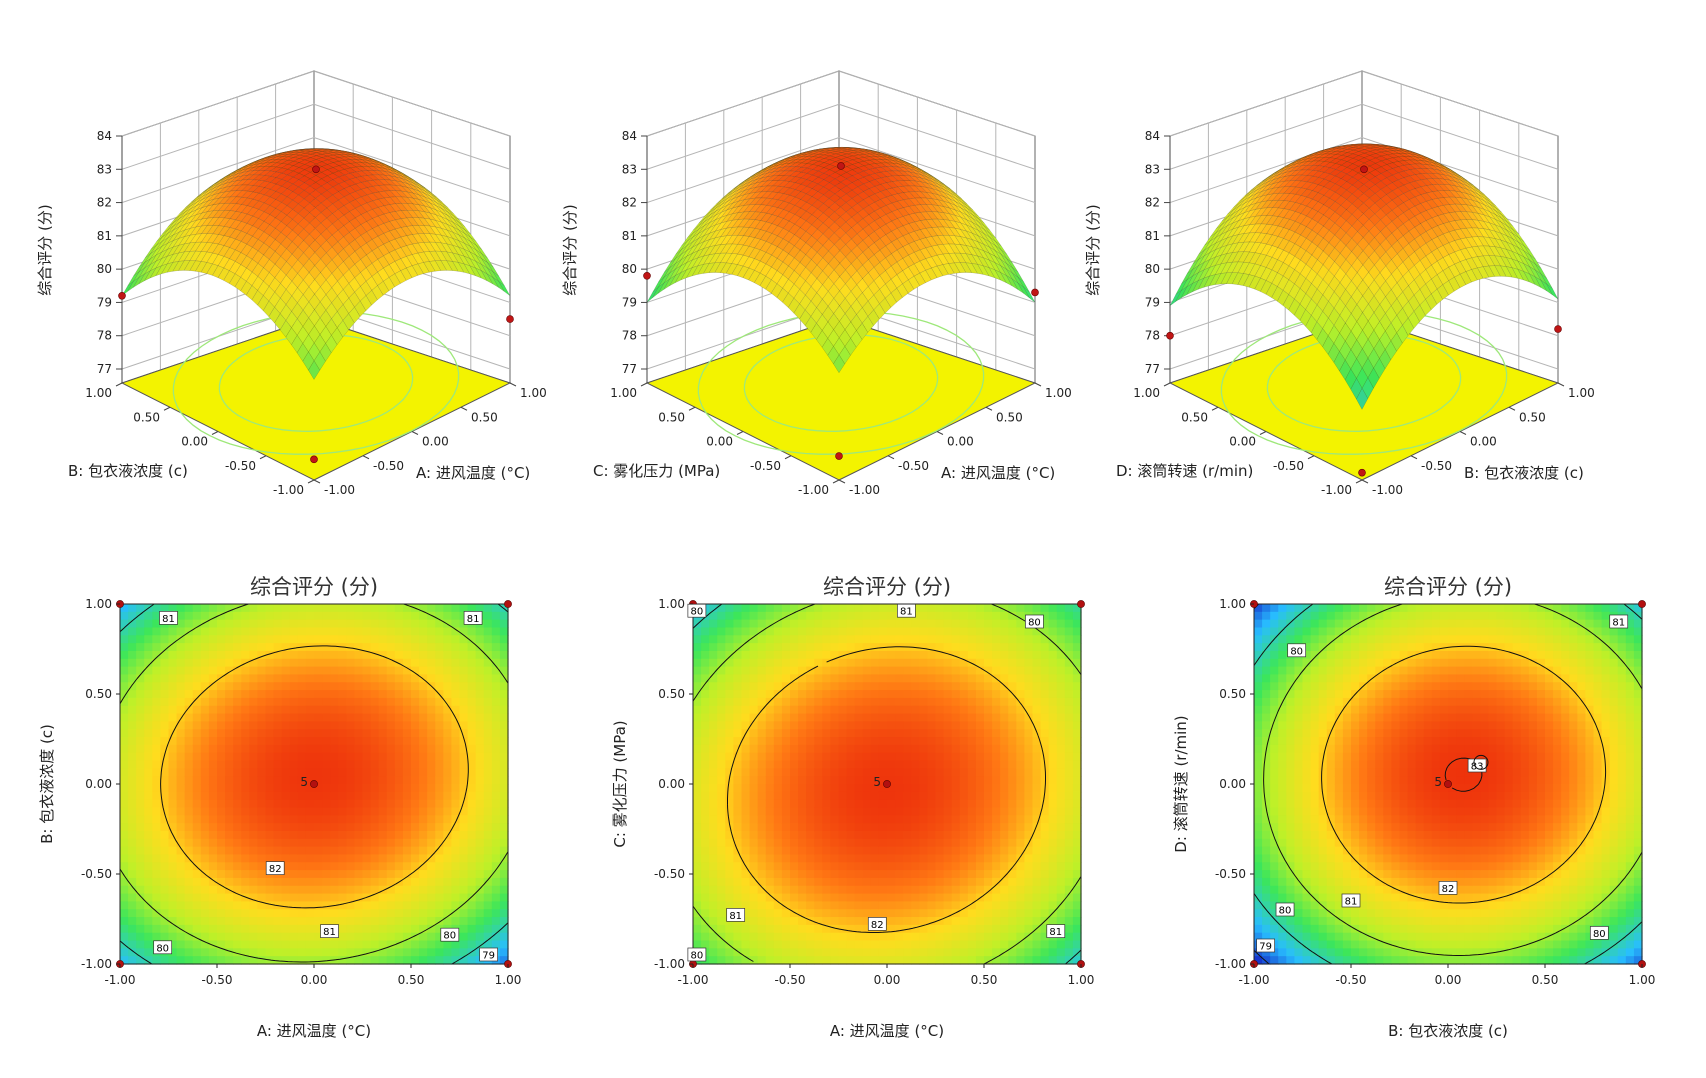 The width and height of the screenshot is (1706, 1078). What do you see at coordinates (1146, 393) in the screenshot?
I see `y-tick-label: 1.00` at bounding box center [1146, 393].